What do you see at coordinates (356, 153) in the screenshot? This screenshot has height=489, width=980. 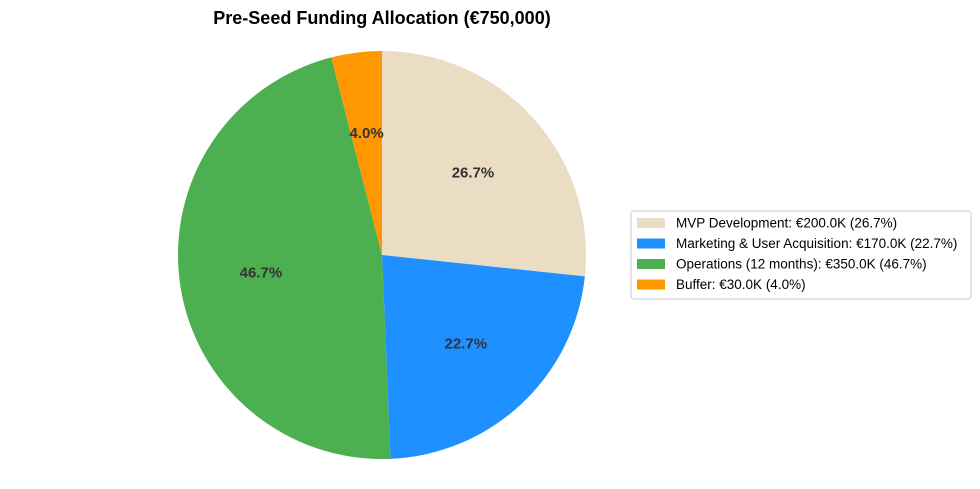 I see `pie-slice-buffer` at bounding box center [356, 153].